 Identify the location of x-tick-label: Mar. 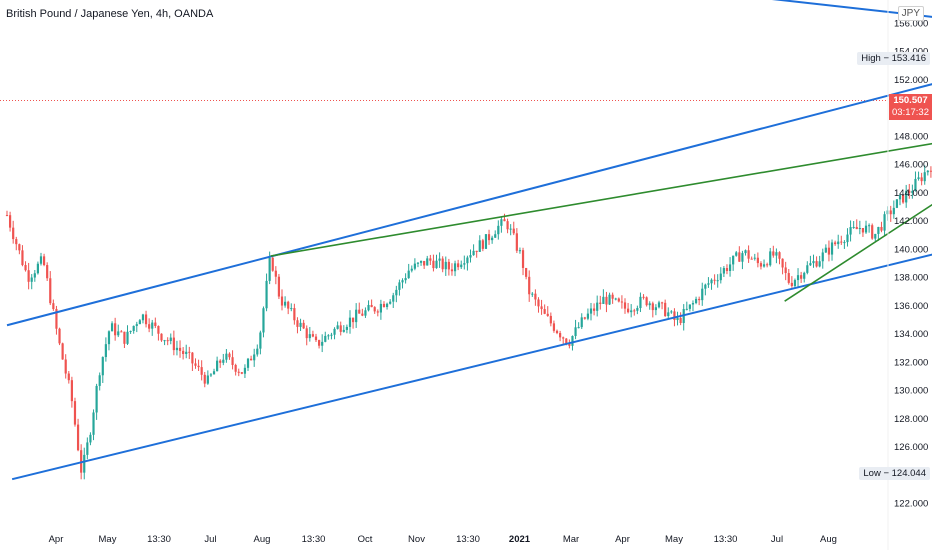
(571, 539).